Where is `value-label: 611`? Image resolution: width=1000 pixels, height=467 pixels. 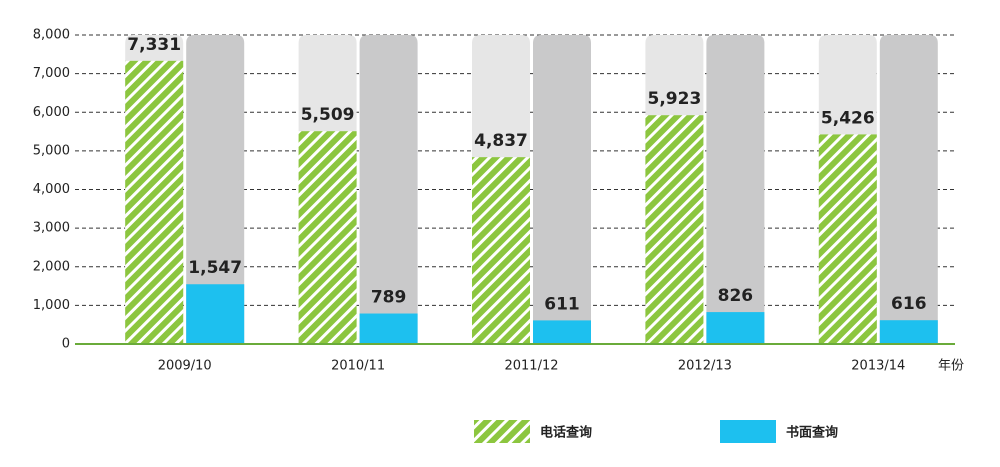 value-label: 611 is located at coordinates (562, 304).